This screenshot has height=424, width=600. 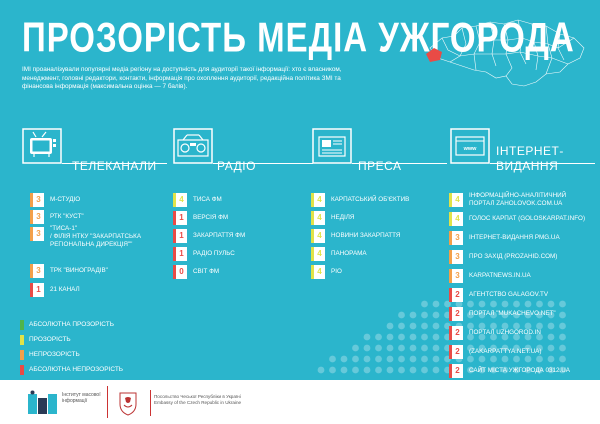 I want to click on category-label: ПРЕСА, so click(x=380, y=166).